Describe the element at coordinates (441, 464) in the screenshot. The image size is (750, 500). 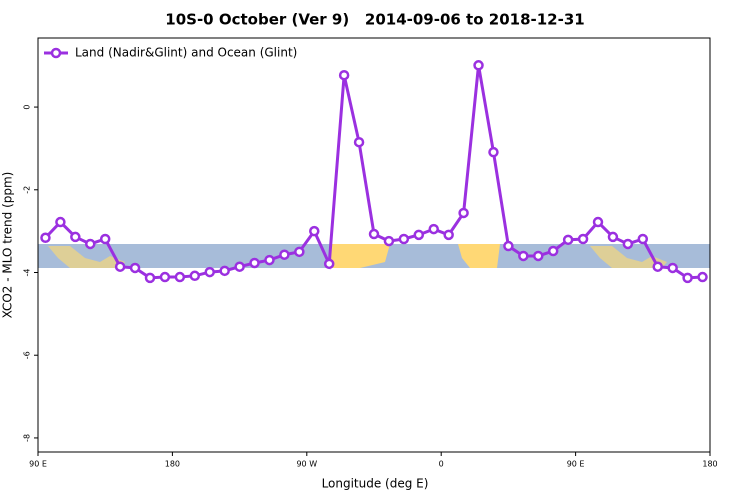
I see `x-tick-label: 0` at that location.